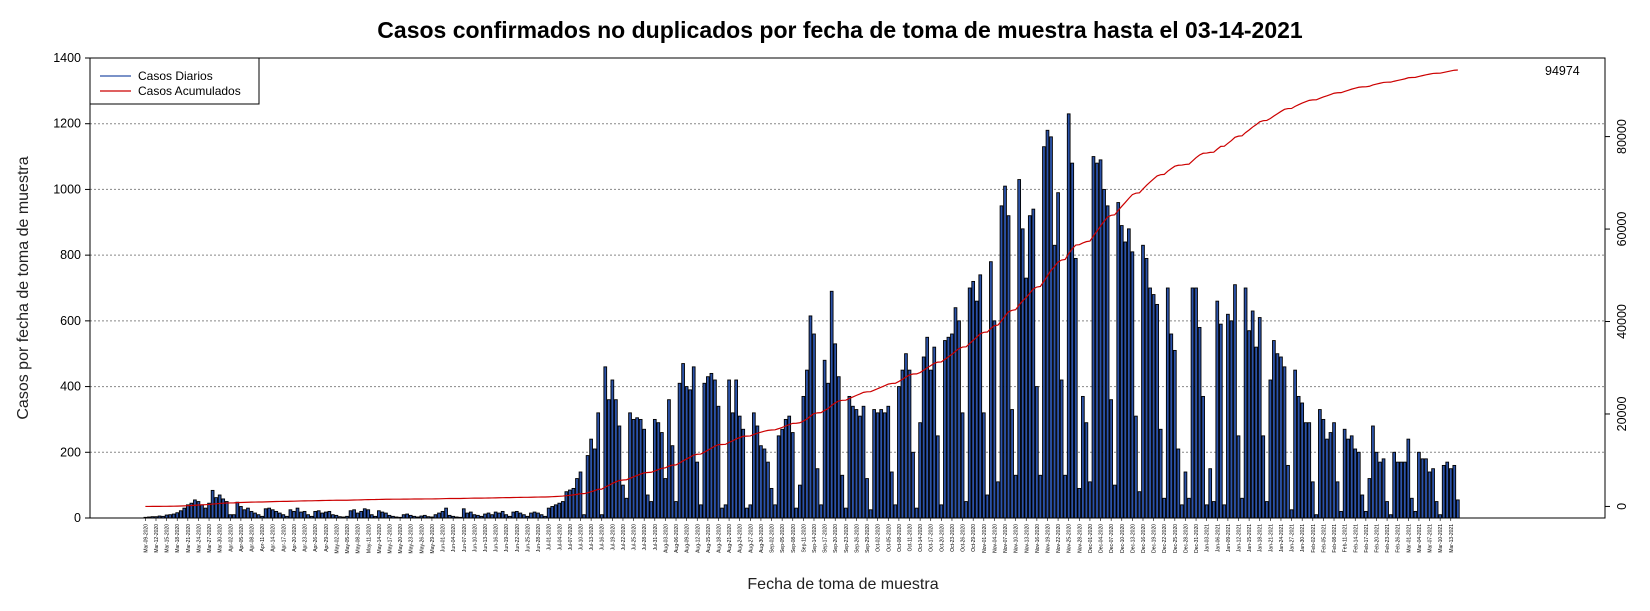 The height and width of the screenshot is (611, 1650). I want to click on x-tick-label: Sep-11-2020, so click(804, 538).